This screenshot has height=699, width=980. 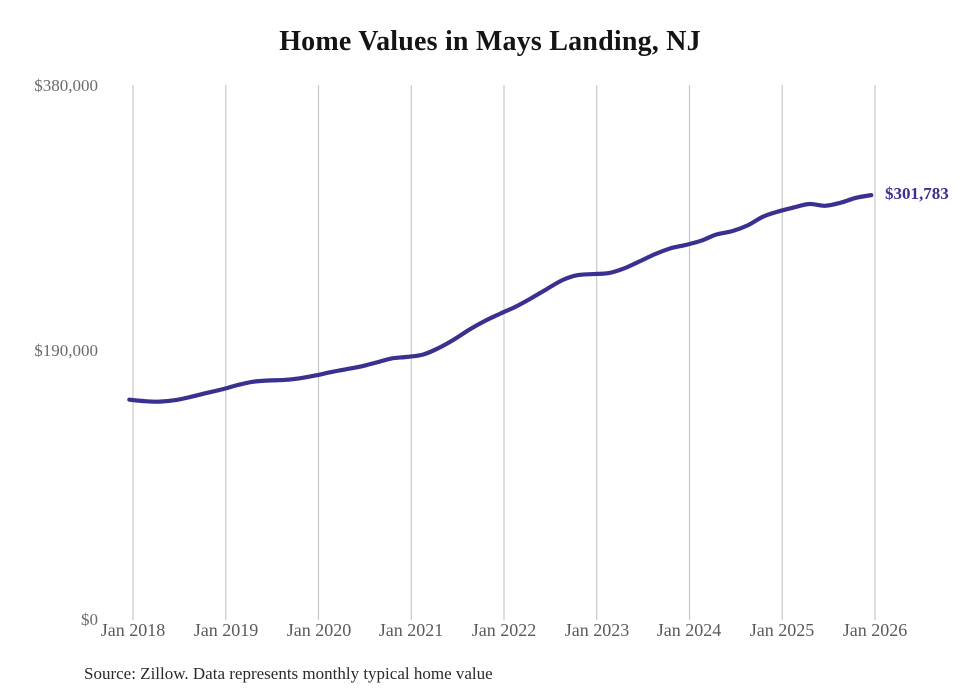 I want to click on y-axis-tick-label-380000: $380,000, so click(x=66, y=85).